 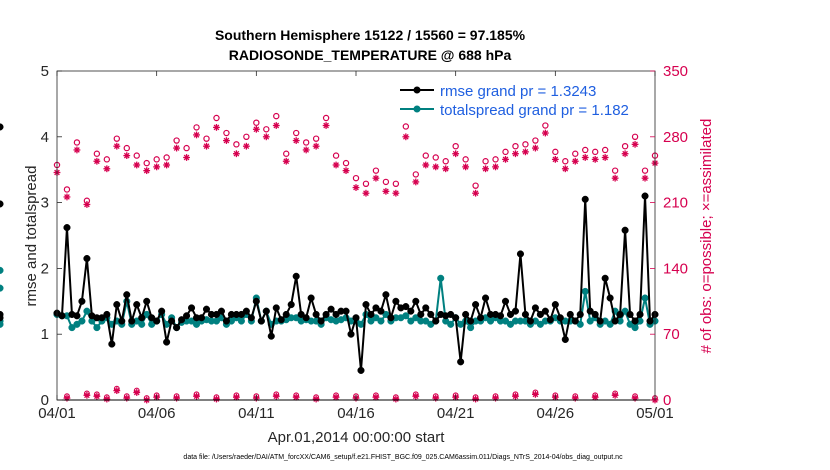 I want to click on legend-totalspread-label: totalspread grand pr = 1.182, so click(x=534, y=110).